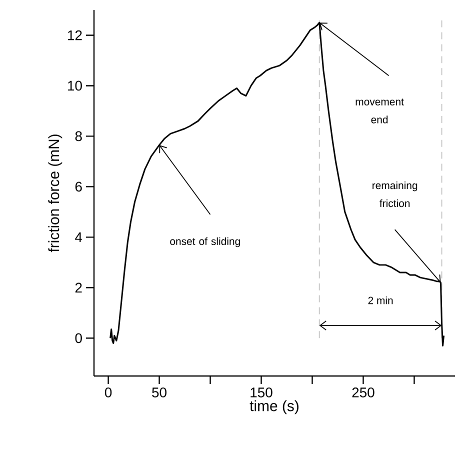 The height and width of the screenshot is (452, 457). I want to click on y-axis-title: friction force (mN), so click(55, 193).